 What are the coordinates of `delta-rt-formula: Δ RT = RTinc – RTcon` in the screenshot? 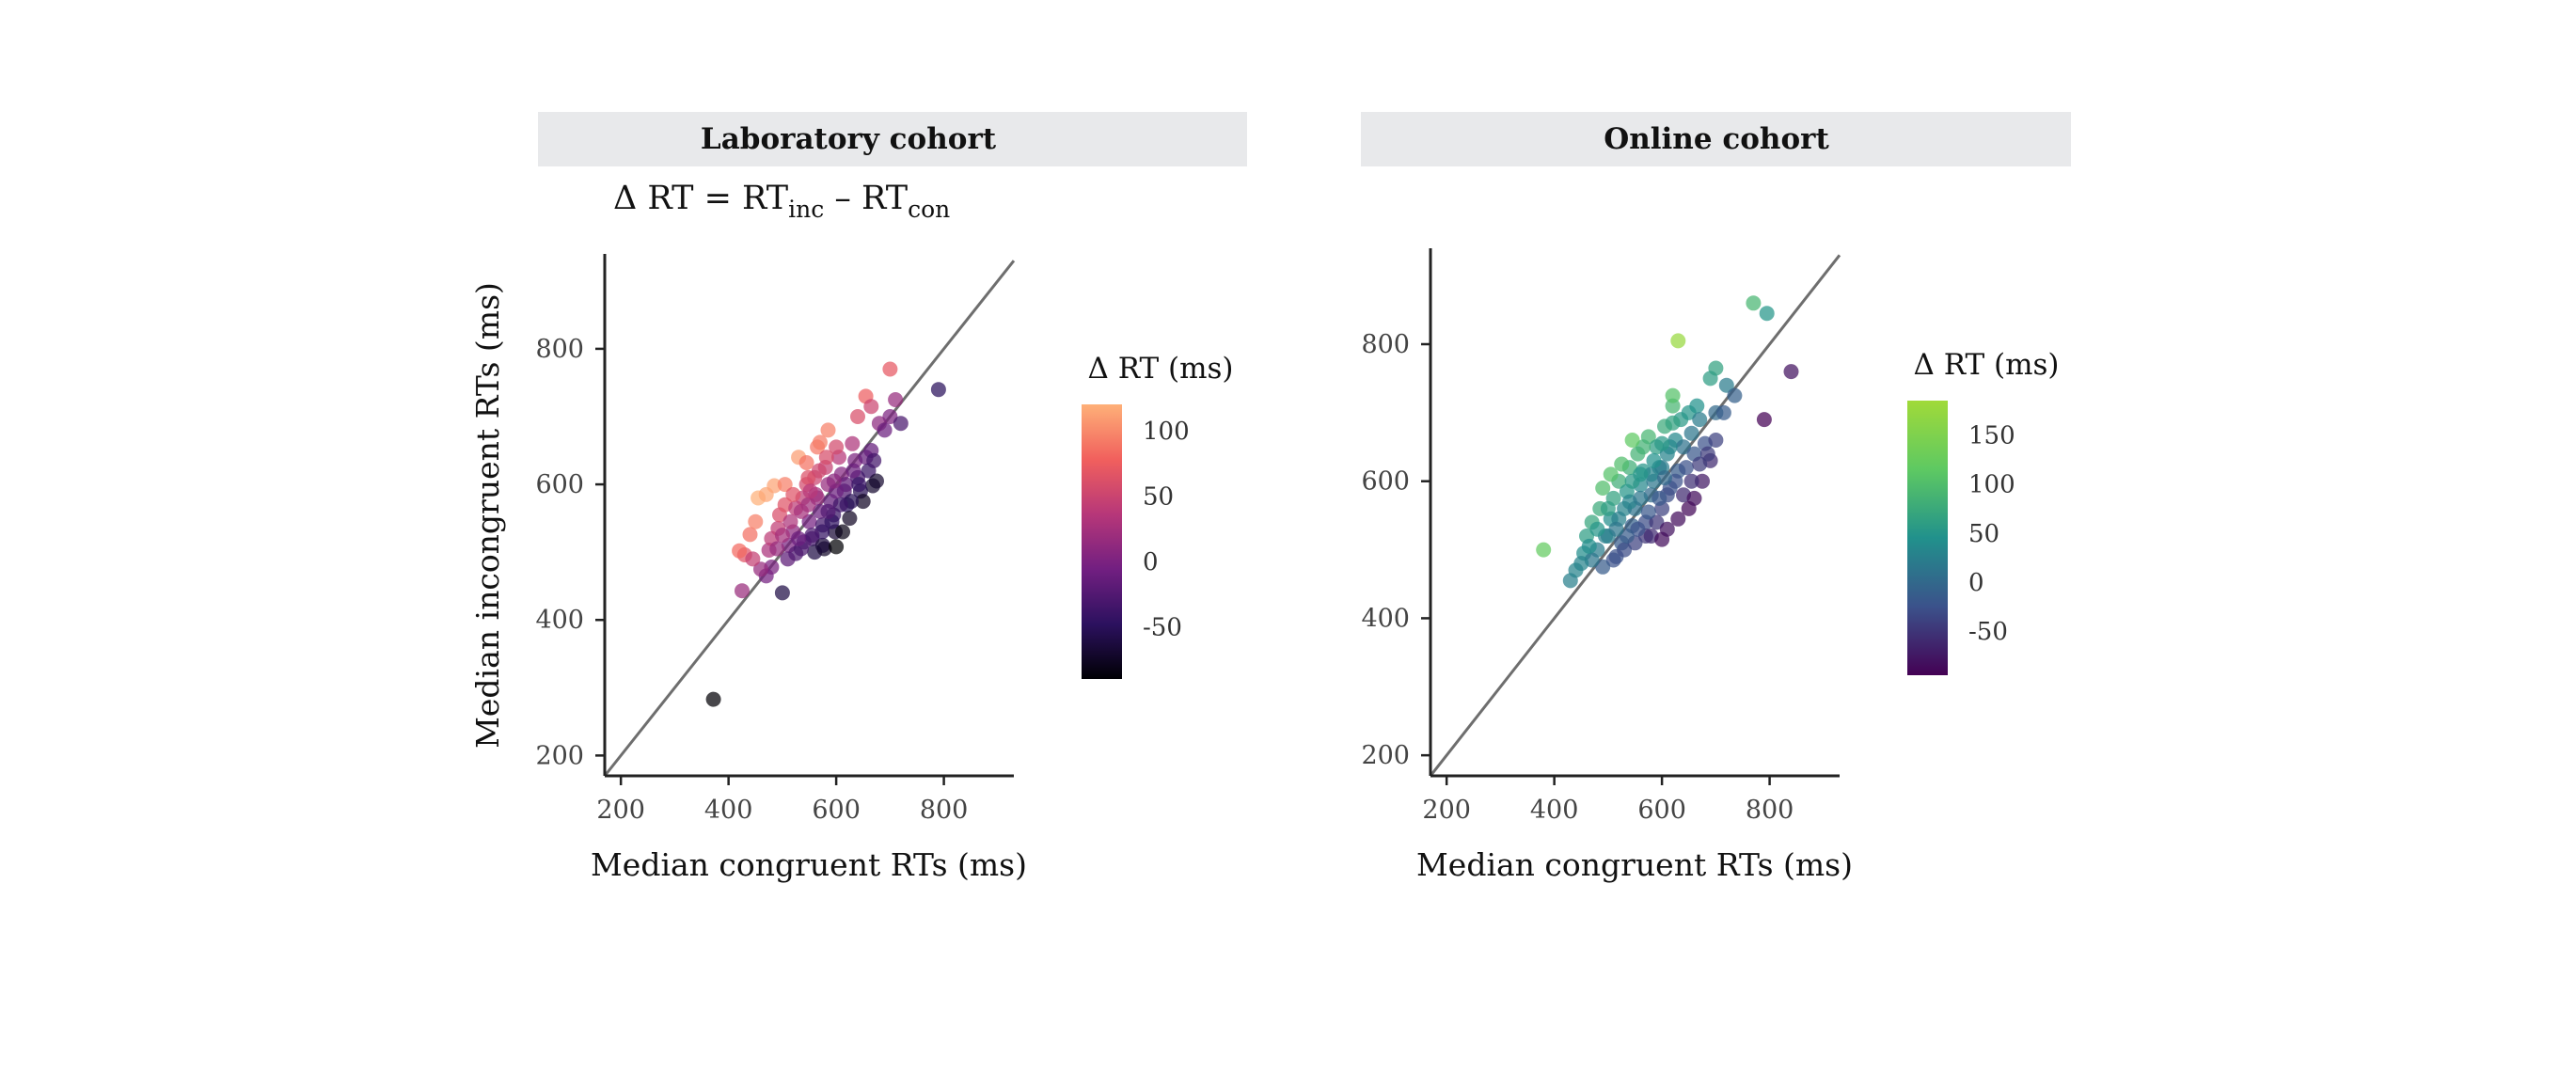 It's located at (781, 202).